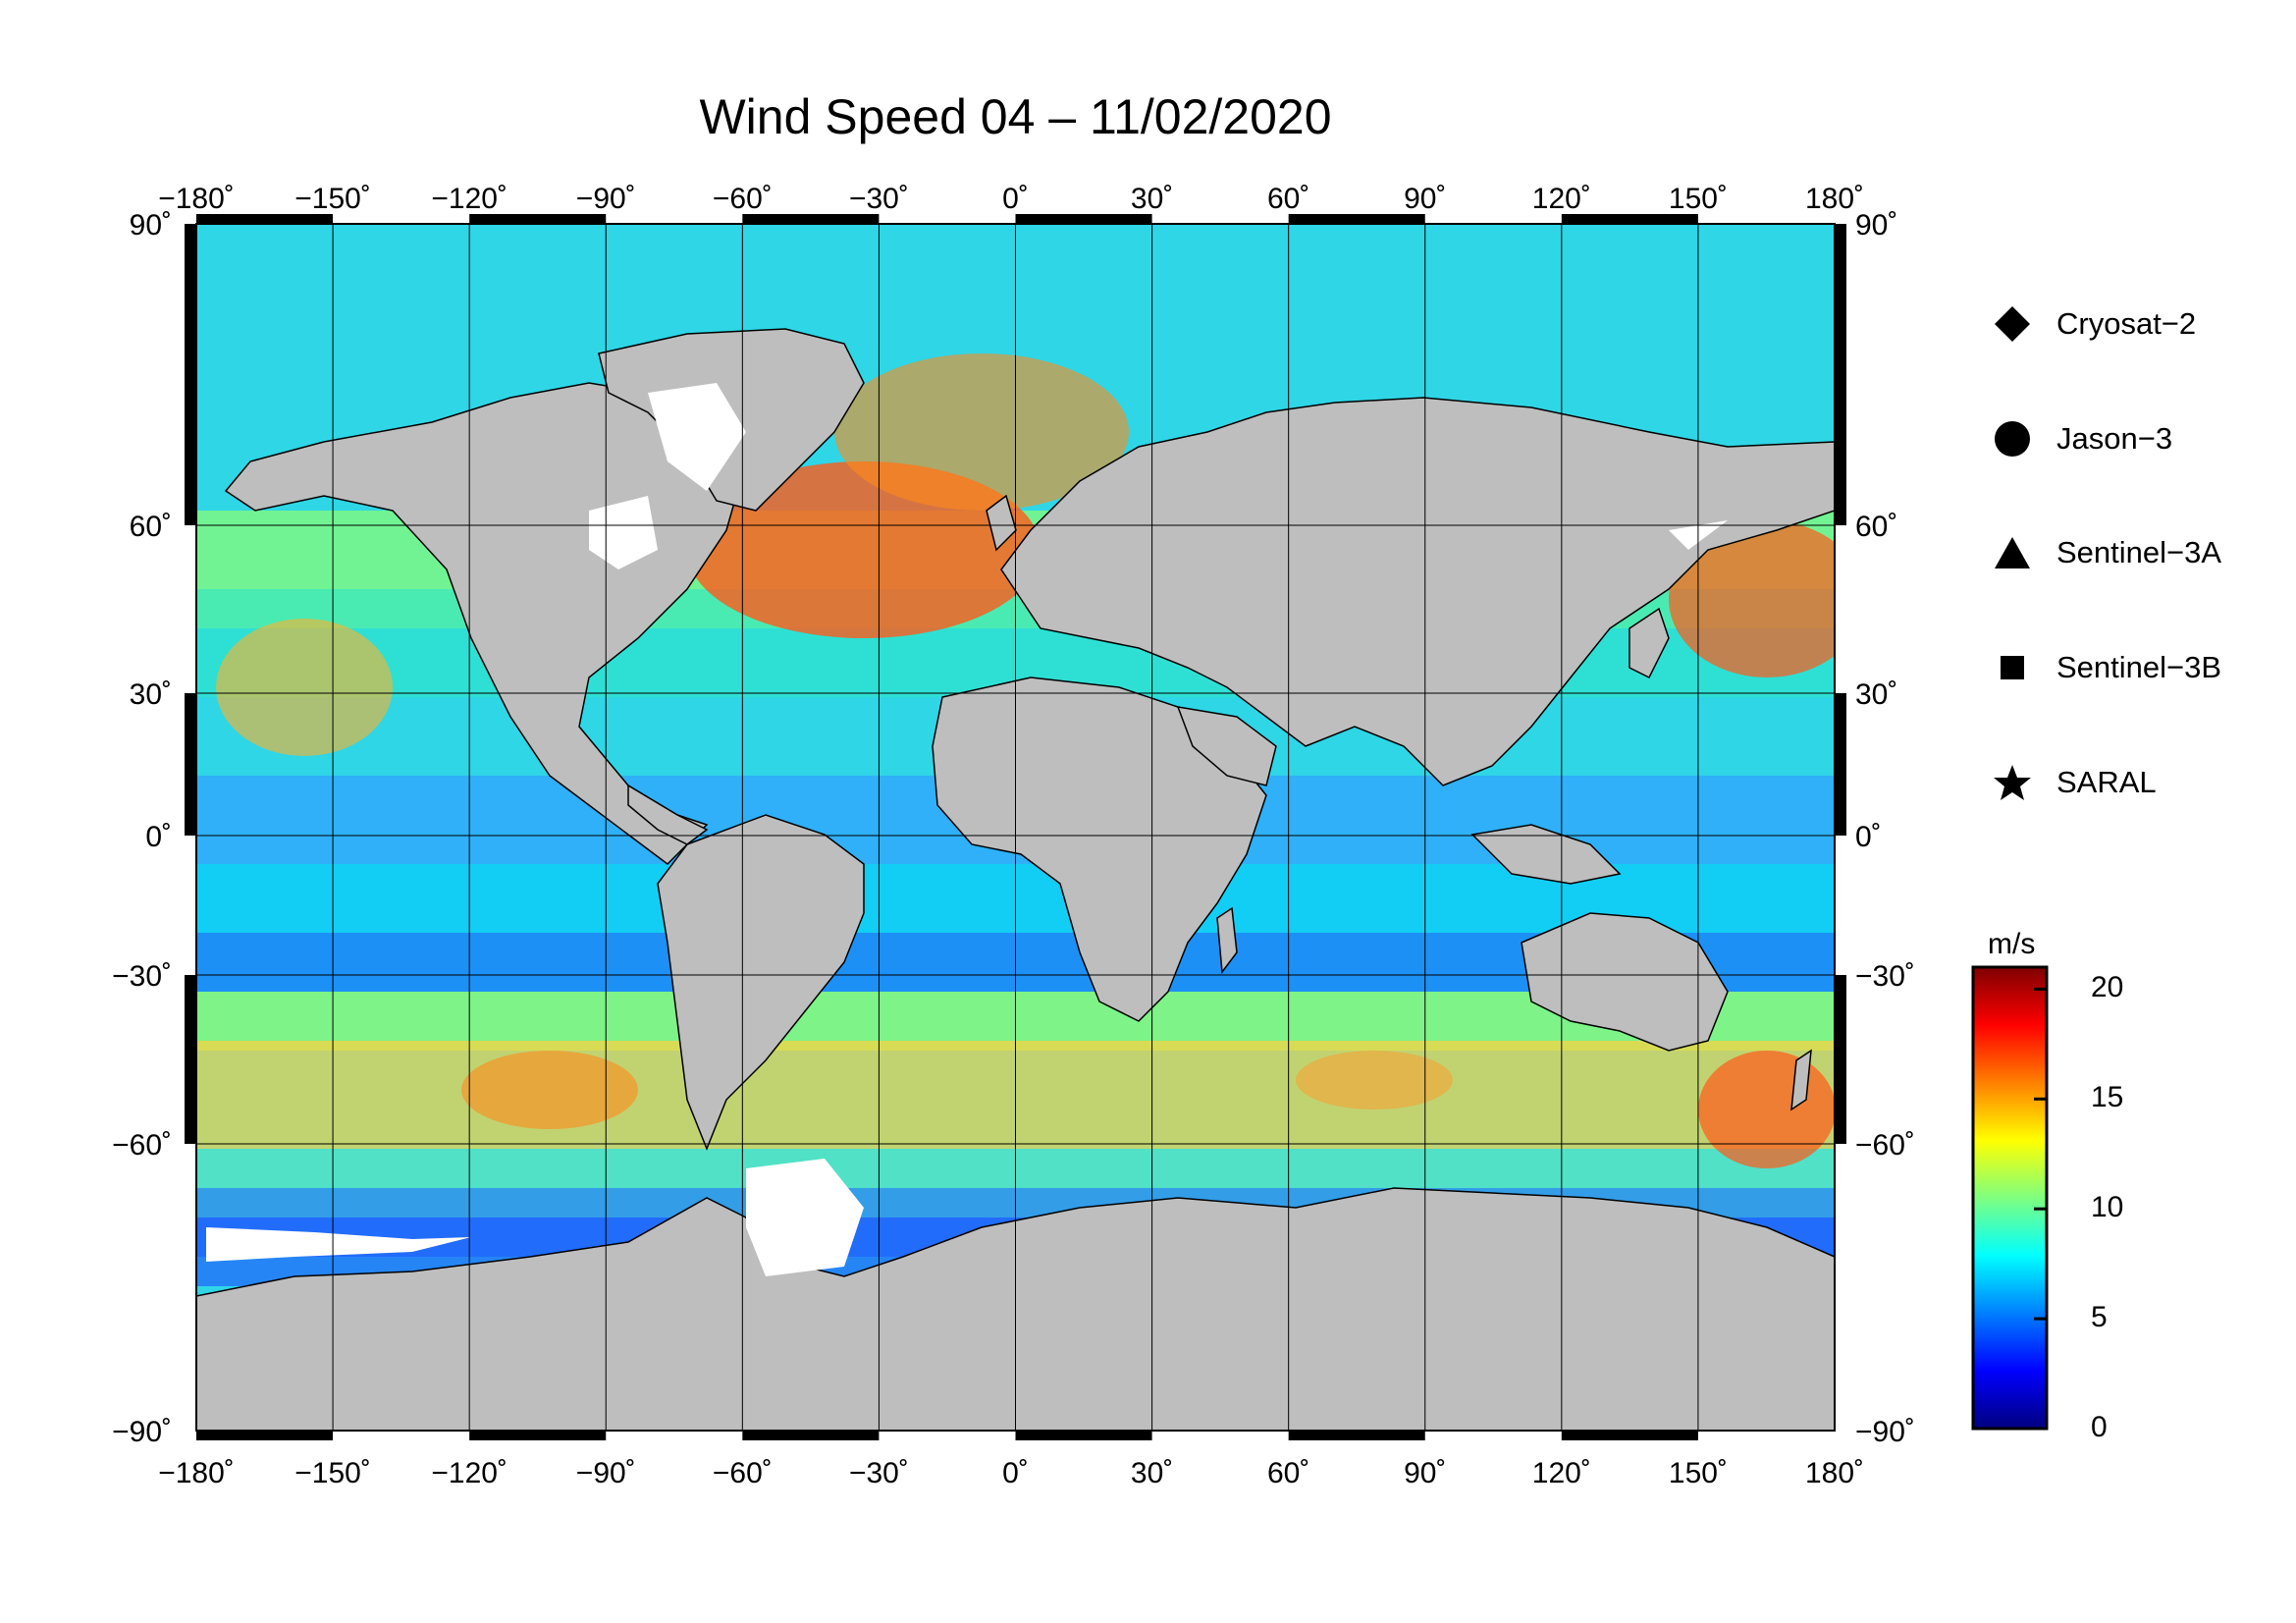 Image resolution: width=2296 pixels, height=1623 pixels. I want to click on legend-item-sentinel-3a: Sentinel−3A, so click(2140, 553).